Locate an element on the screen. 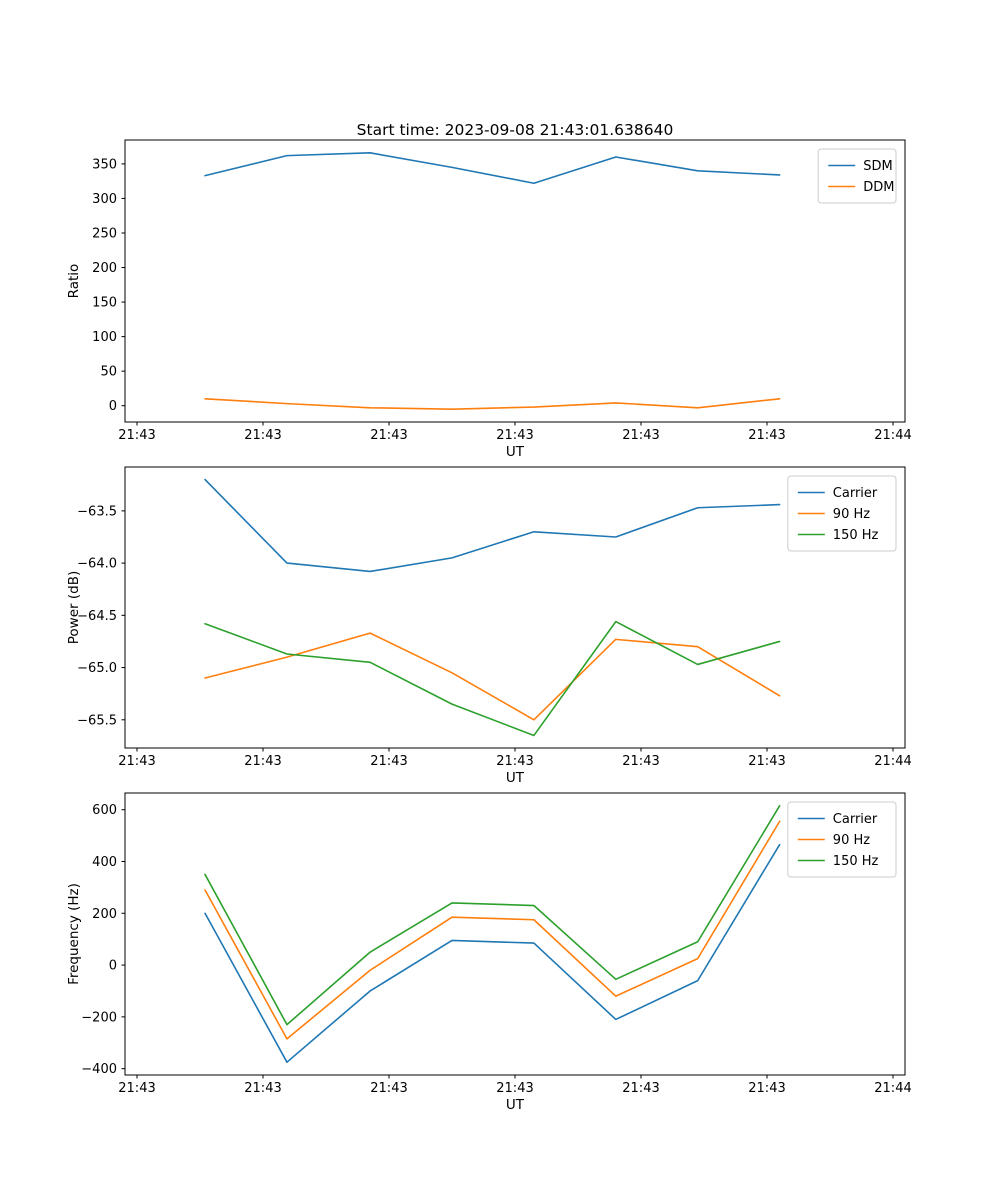 The width and height of the screenshot is (1000, 1200). legend-label: SDM is located at coordinates (877, 166).